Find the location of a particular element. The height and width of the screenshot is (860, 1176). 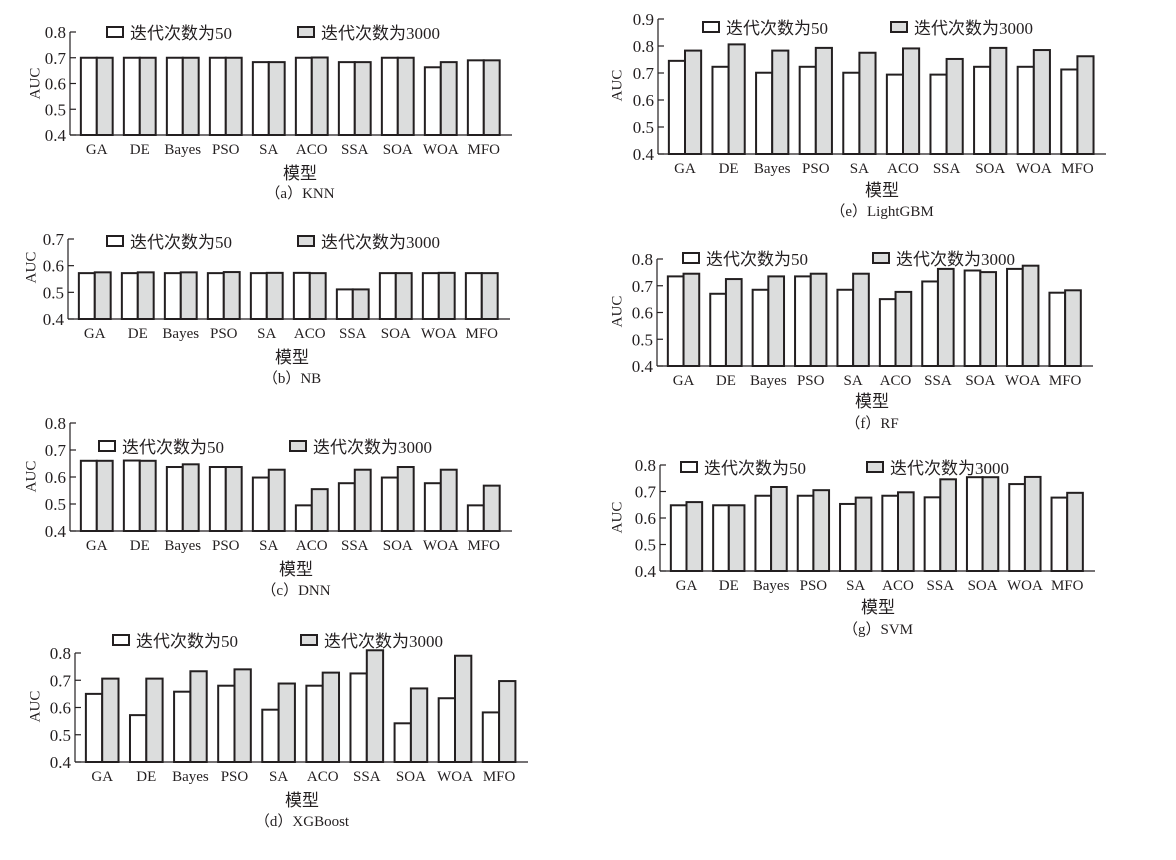

chart-caption: （d）XGBoost is located at coordinates (302, 822).